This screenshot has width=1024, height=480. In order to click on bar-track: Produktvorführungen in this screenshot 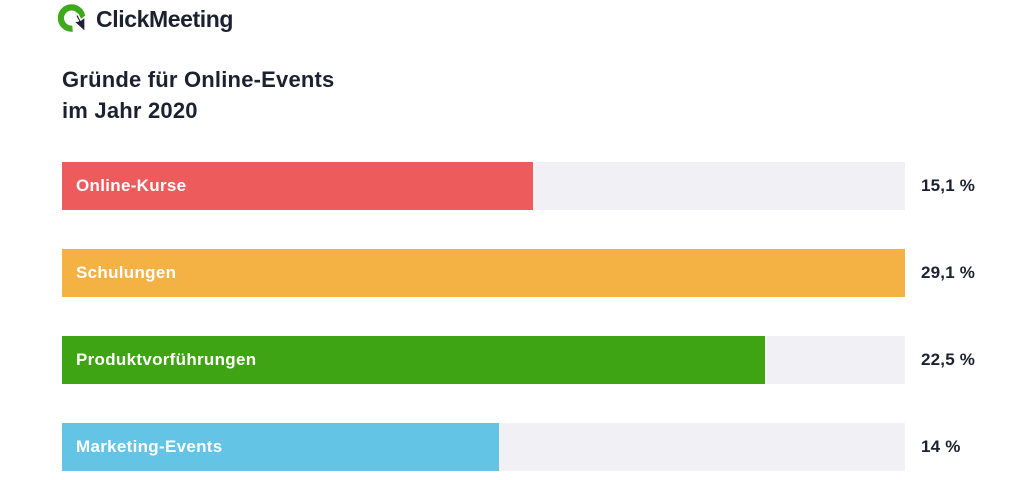, I will do `click(483, 360)`.